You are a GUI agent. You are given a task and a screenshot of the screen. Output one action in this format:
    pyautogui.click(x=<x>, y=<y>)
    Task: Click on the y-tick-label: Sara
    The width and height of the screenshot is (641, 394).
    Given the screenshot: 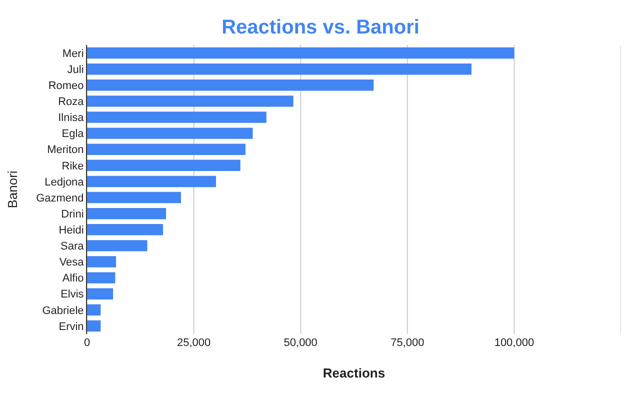 What is the action you would take?
    pyautogui.click(x=72, y=246)
    